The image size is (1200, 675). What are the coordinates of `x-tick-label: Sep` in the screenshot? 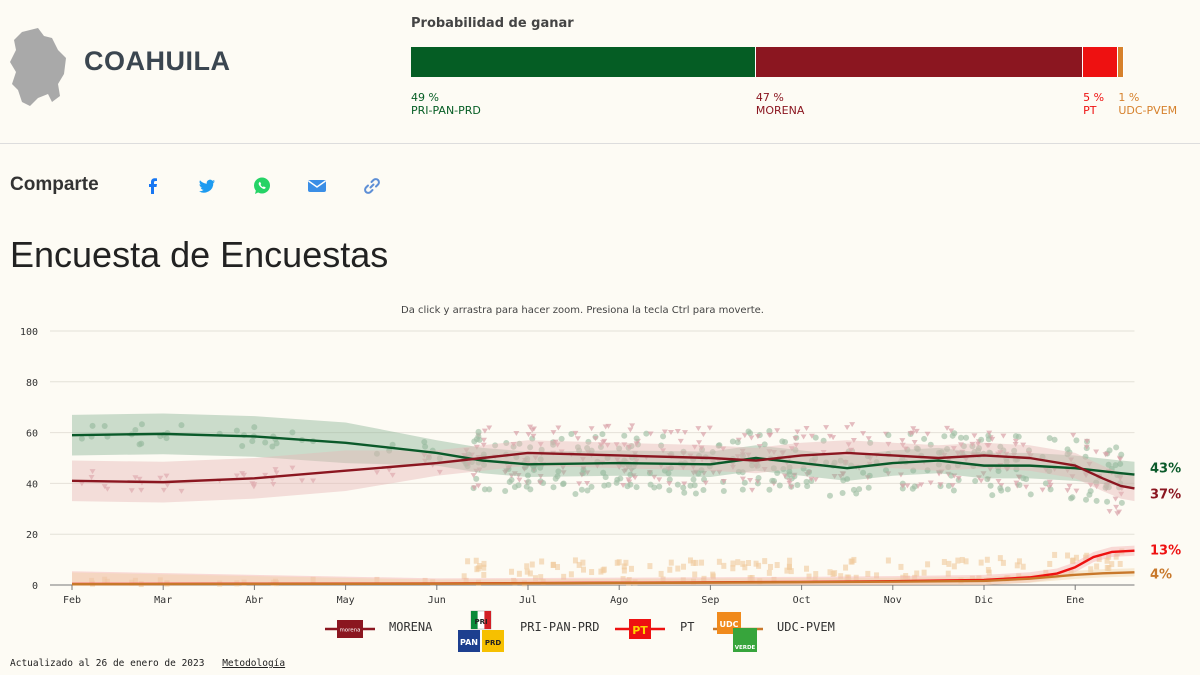 It's located at (710, 600).